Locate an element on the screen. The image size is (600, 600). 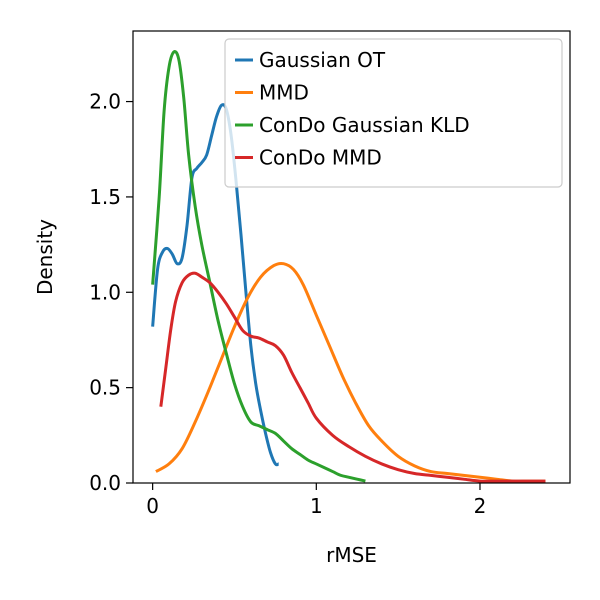
legend-label: ConDo MMD is located at coordinates (320, 158).